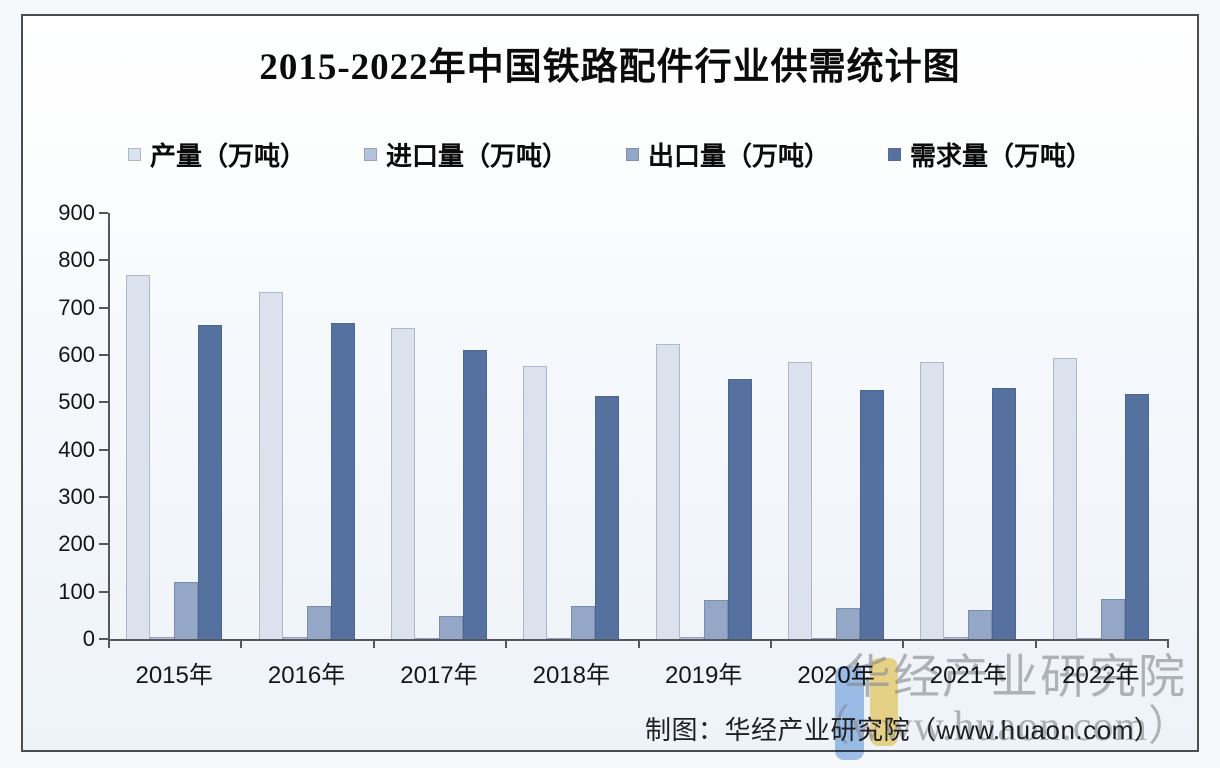 This screenshot has height=768, width=1220. What do you see at coordinates (1001, 156) in the screenshot?
I see `legend-label: 需求量（万吨）` at bounding box center [1001, 156].